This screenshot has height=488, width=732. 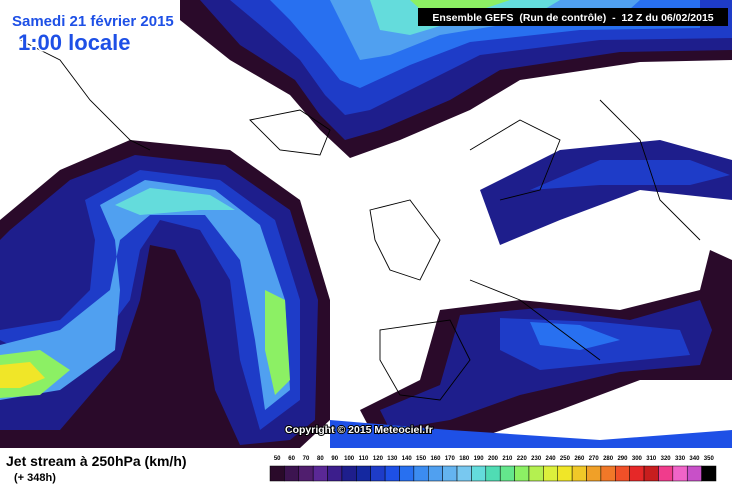 What do you see at coordinates (392, 459) in the screenshot?
I see `scale-label: 130` at bounding box center [392, 459].